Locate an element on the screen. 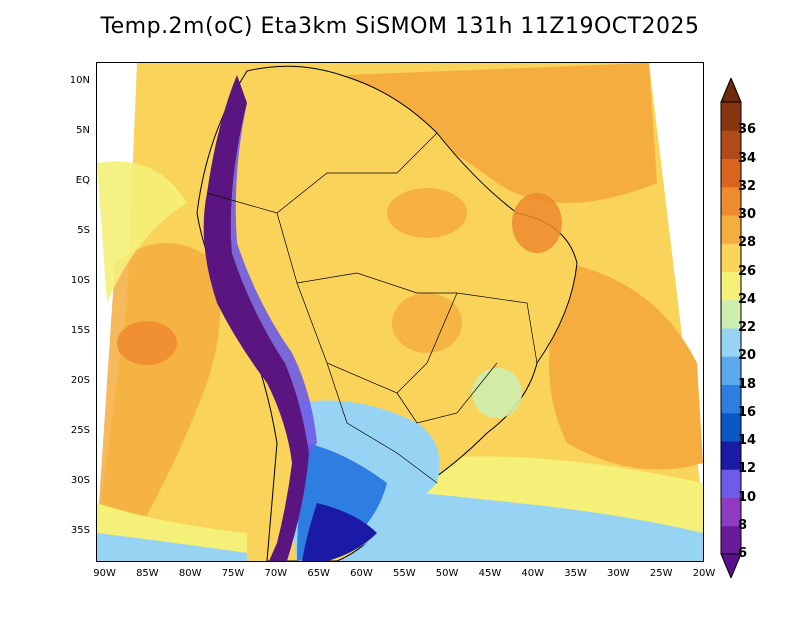  colorbar-label: 28 is located at coordinates (747, 243).